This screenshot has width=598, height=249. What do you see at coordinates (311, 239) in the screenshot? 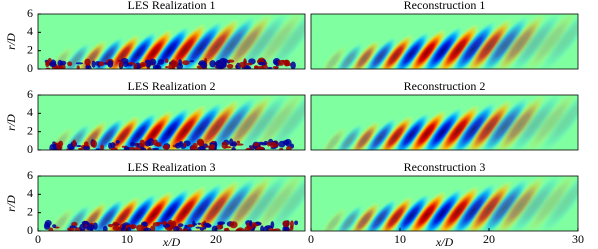
I see `x-tick-label: 0` at bounding box center [311, 239].